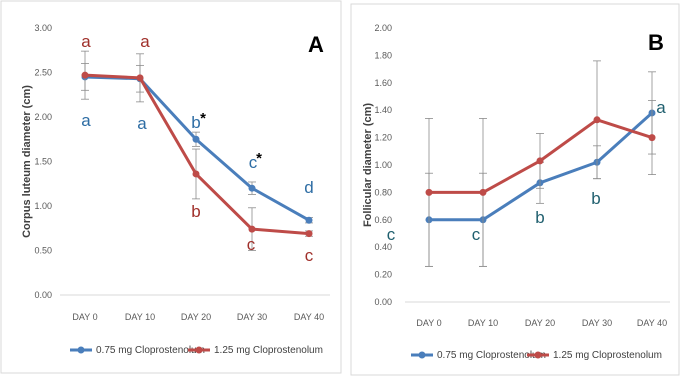 This screenshot has width=681, height=384. I want to click on y-tick-label: 0.40, so click(383, 247).